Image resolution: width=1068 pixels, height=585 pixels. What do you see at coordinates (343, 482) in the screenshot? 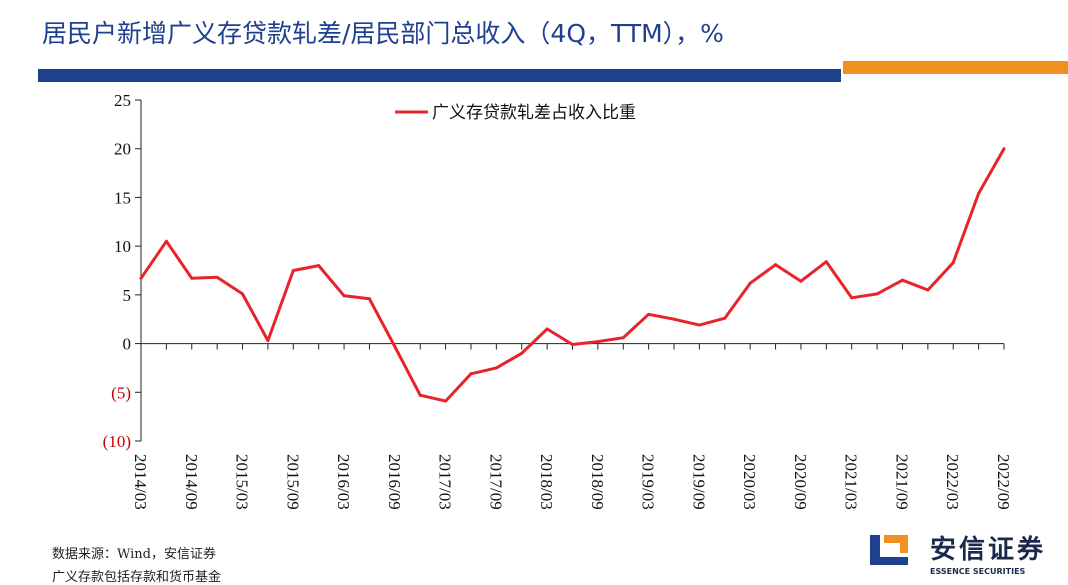
I see `x-tick-label: 2016/03` at bounding box center [343, 482].